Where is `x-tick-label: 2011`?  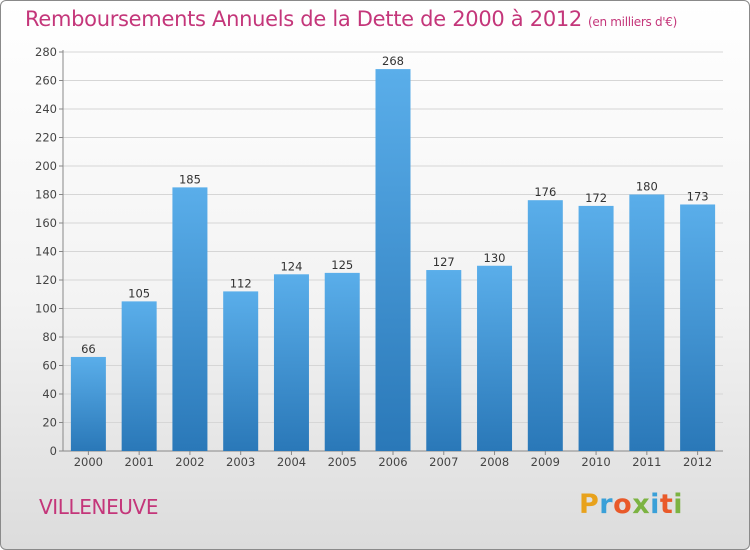 x-tick-label: 2011 is located at coordinates (646, 462).